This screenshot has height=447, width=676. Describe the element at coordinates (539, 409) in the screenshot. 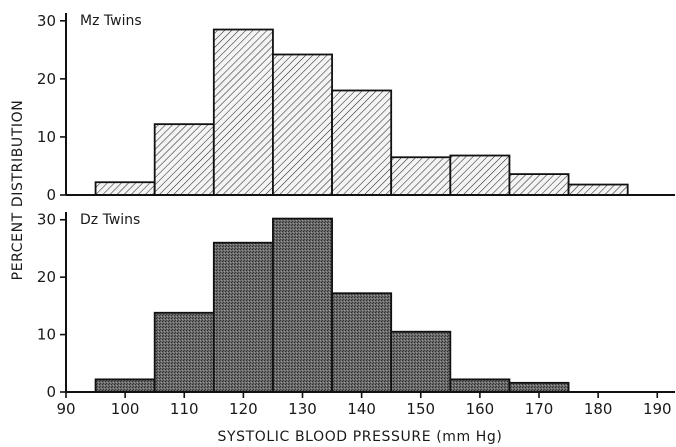

I see `x-tick-label: 170` at that location.